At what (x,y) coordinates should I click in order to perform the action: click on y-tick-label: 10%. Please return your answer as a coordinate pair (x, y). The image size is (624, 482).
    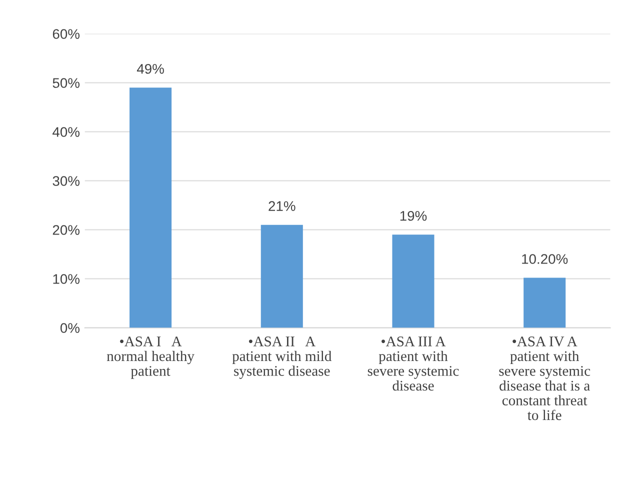
    Looking at the image, I should click on (66, 279).